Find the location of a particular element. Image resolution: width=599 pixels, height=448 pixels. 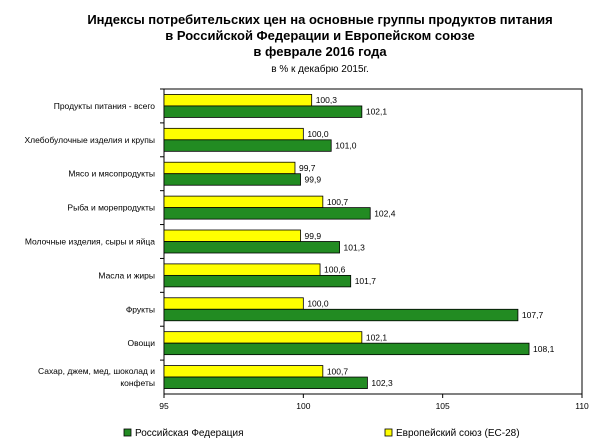

category-label-8-line-1: конфеты is located at coordinates (137, 383).